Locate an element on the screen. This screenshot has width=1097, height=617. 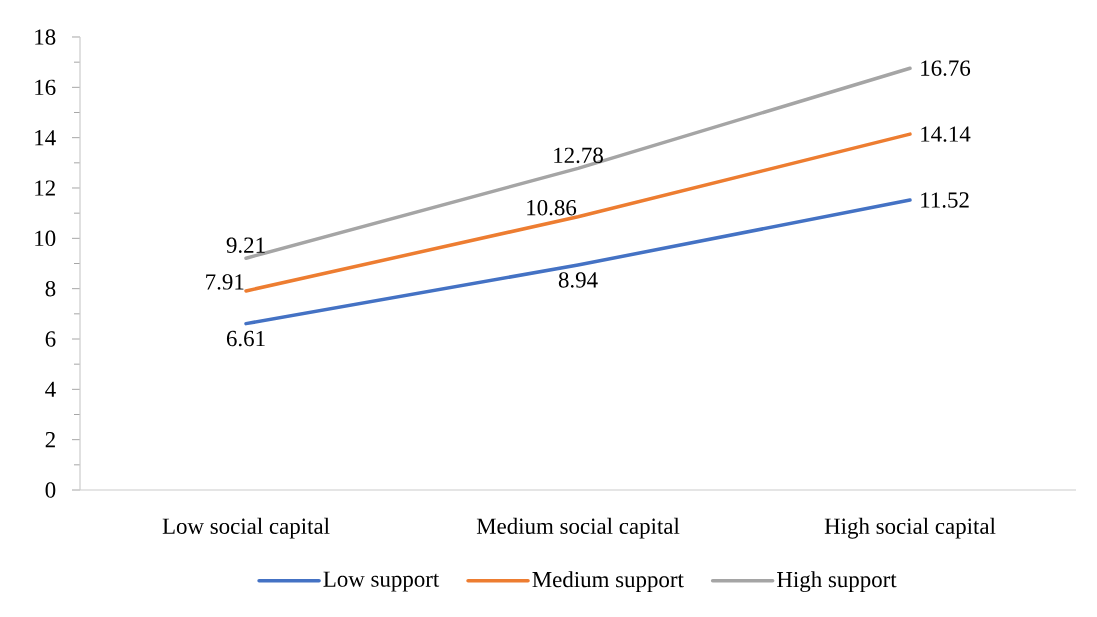
y-tick-label: 8 is located at coordinates (50, 288).